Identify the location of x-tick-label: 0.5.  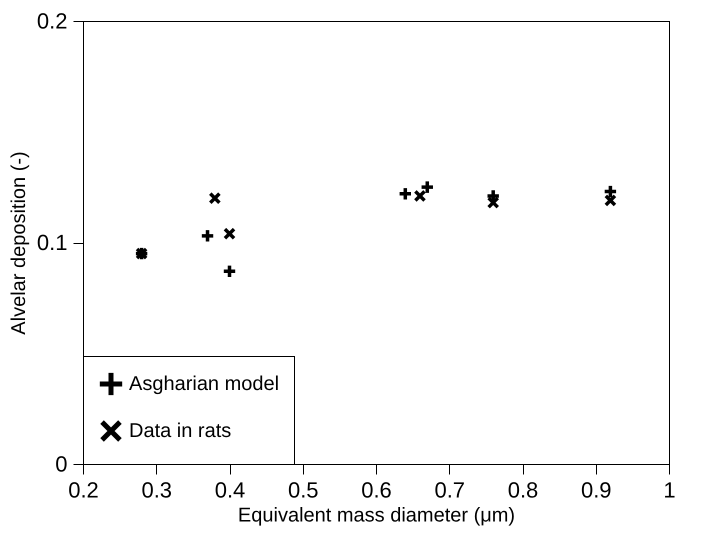
(303, 490).